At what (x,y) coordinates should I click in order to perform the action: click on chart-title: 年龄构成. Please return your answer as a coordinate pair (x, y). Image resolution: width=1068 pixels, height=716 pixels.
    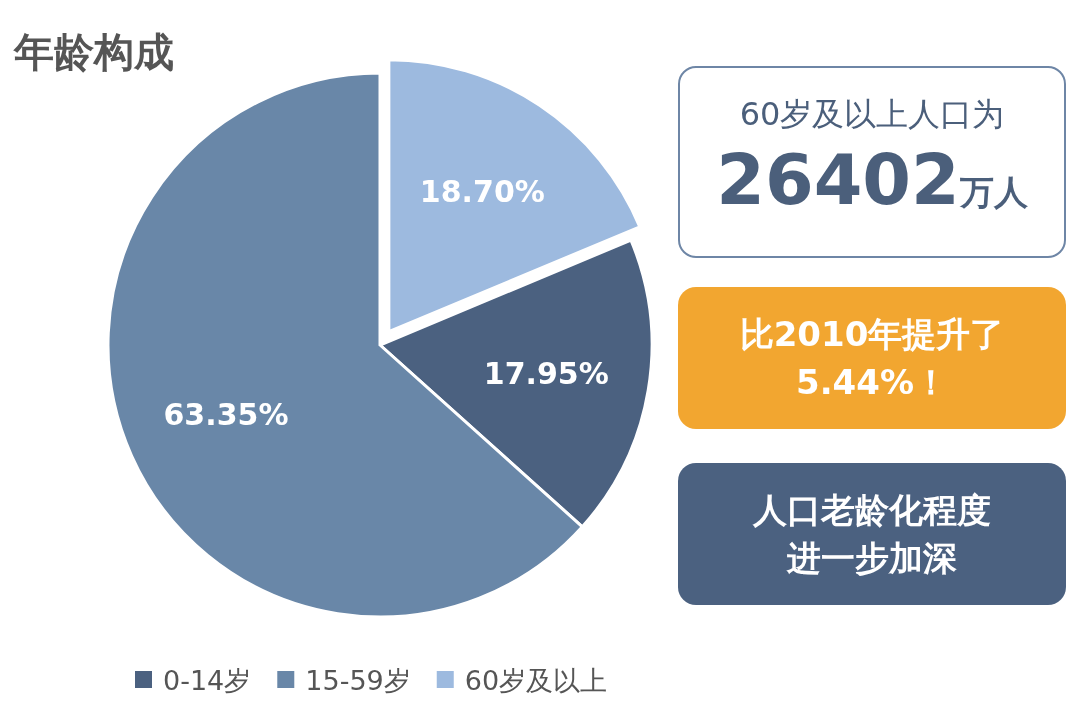
    Looking at the image, I should click on (93, 52).